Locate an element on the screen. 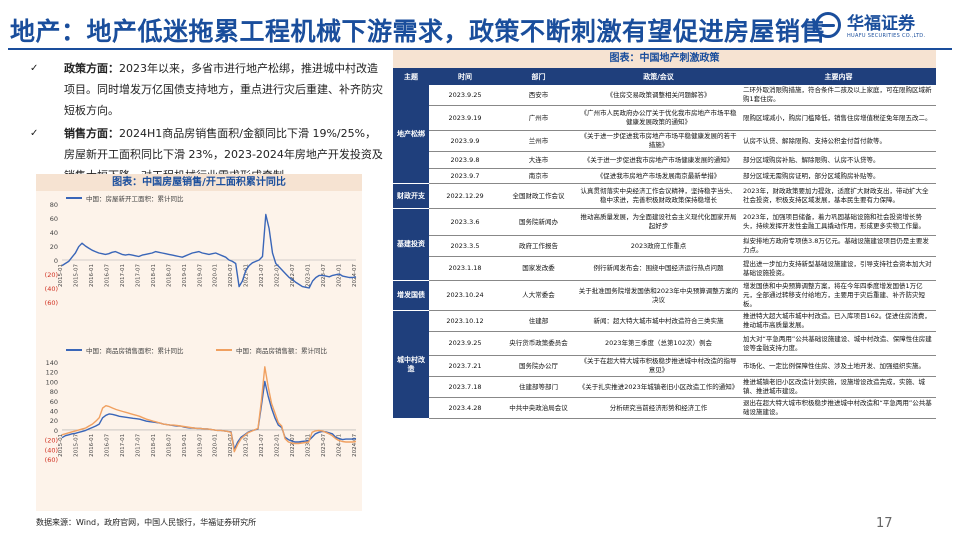 The width and height of the screenshot is (960, 540). title-divider is located at coordinates (480, 49).